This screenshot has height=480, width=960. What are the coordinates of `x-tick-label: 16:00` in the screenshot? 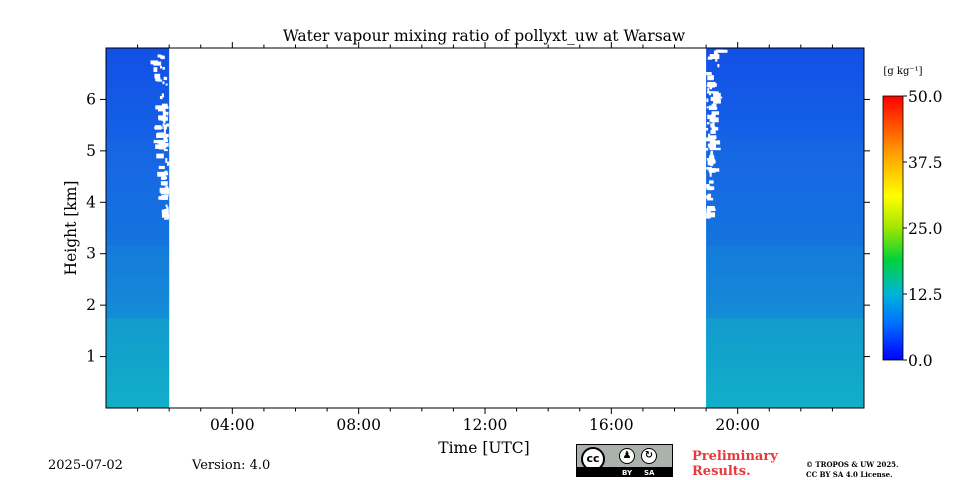 It's located at (611, 425).